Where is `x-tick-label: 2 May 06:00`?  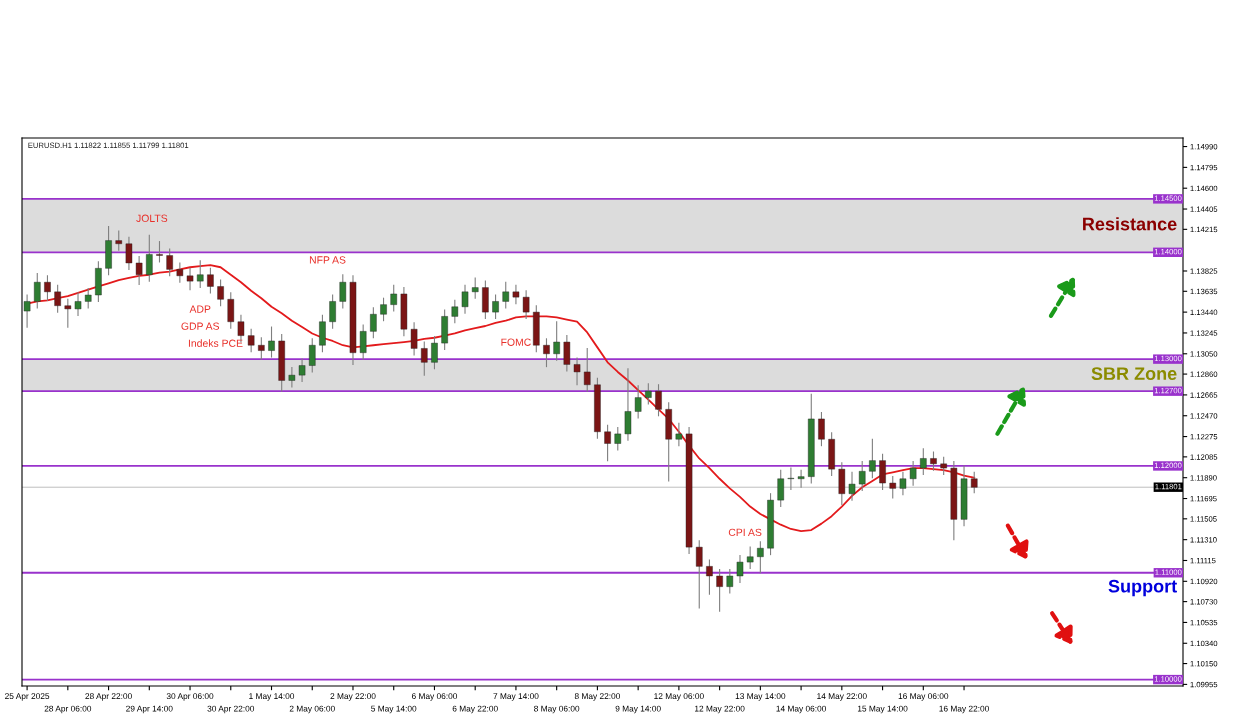 x-tick-label: 2 May 06:00 is located at coordinates (312, 709).